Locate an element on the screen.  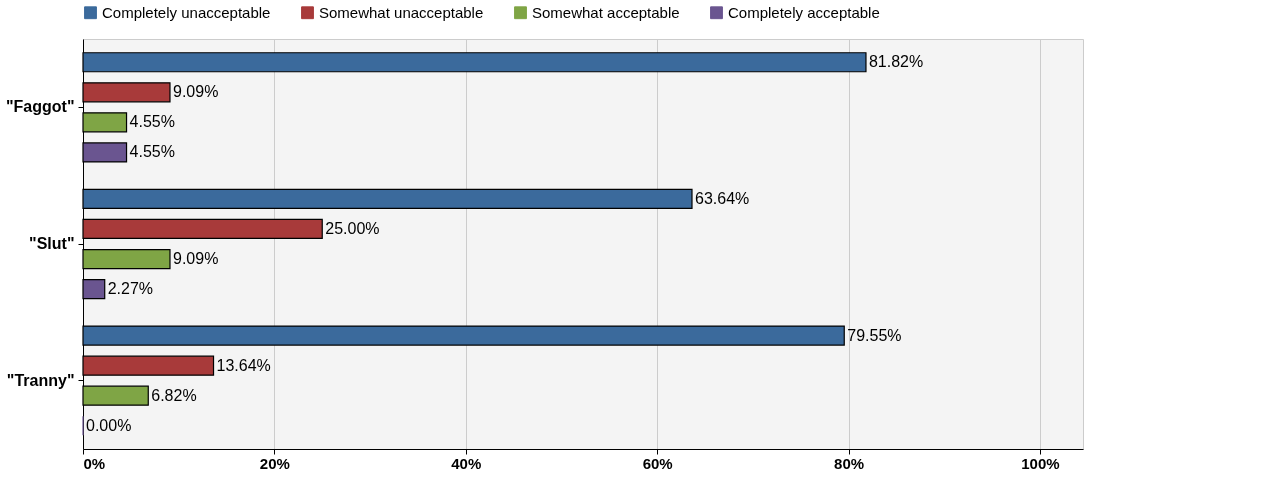
x-tick-label: 100% is located at coordinates (1040, 463).